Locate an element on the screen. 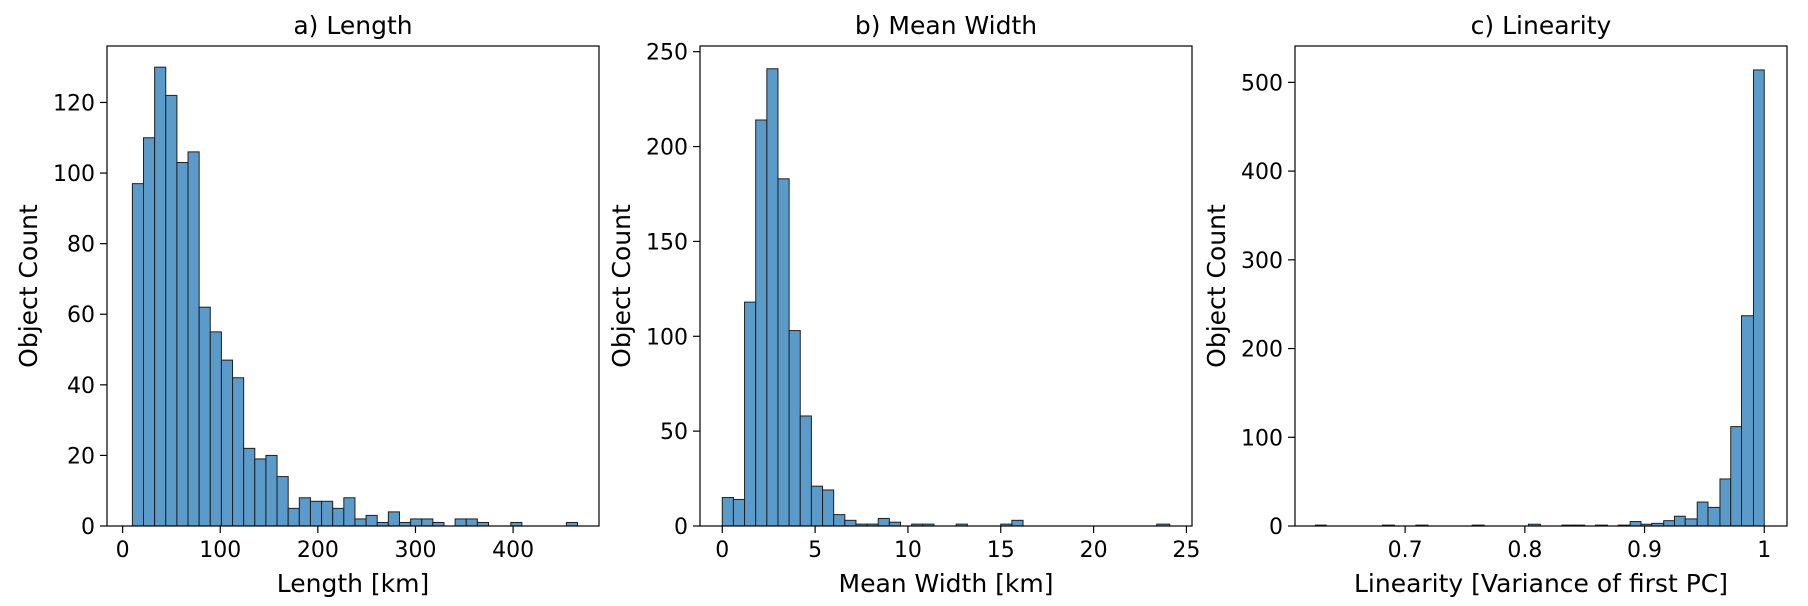 This screenshot has width=1808, height=606. x-tick-label: 25 is located at coordinates (1186, 550).